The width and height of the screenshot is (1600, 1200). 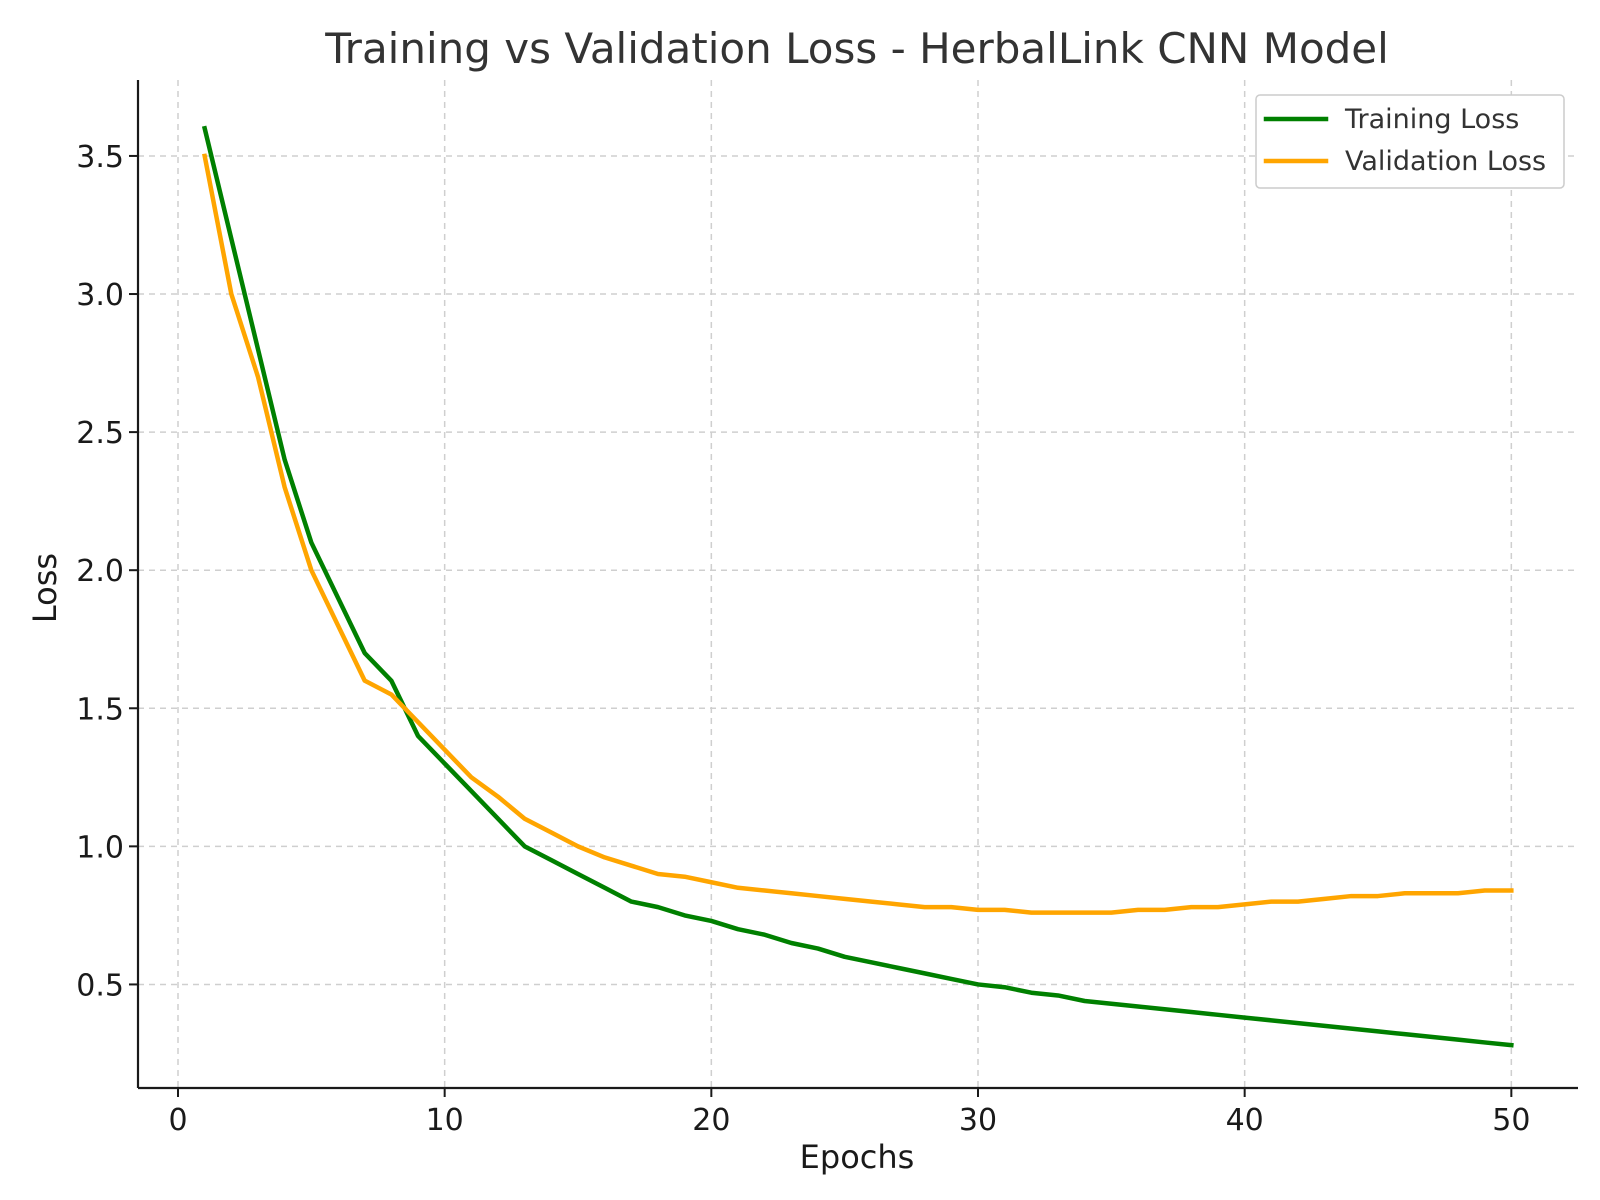 What do you see at coordinates (100, 847) in the screenshot?
I see `y-tick-label: 1.0` at bounding box center [100, 847].